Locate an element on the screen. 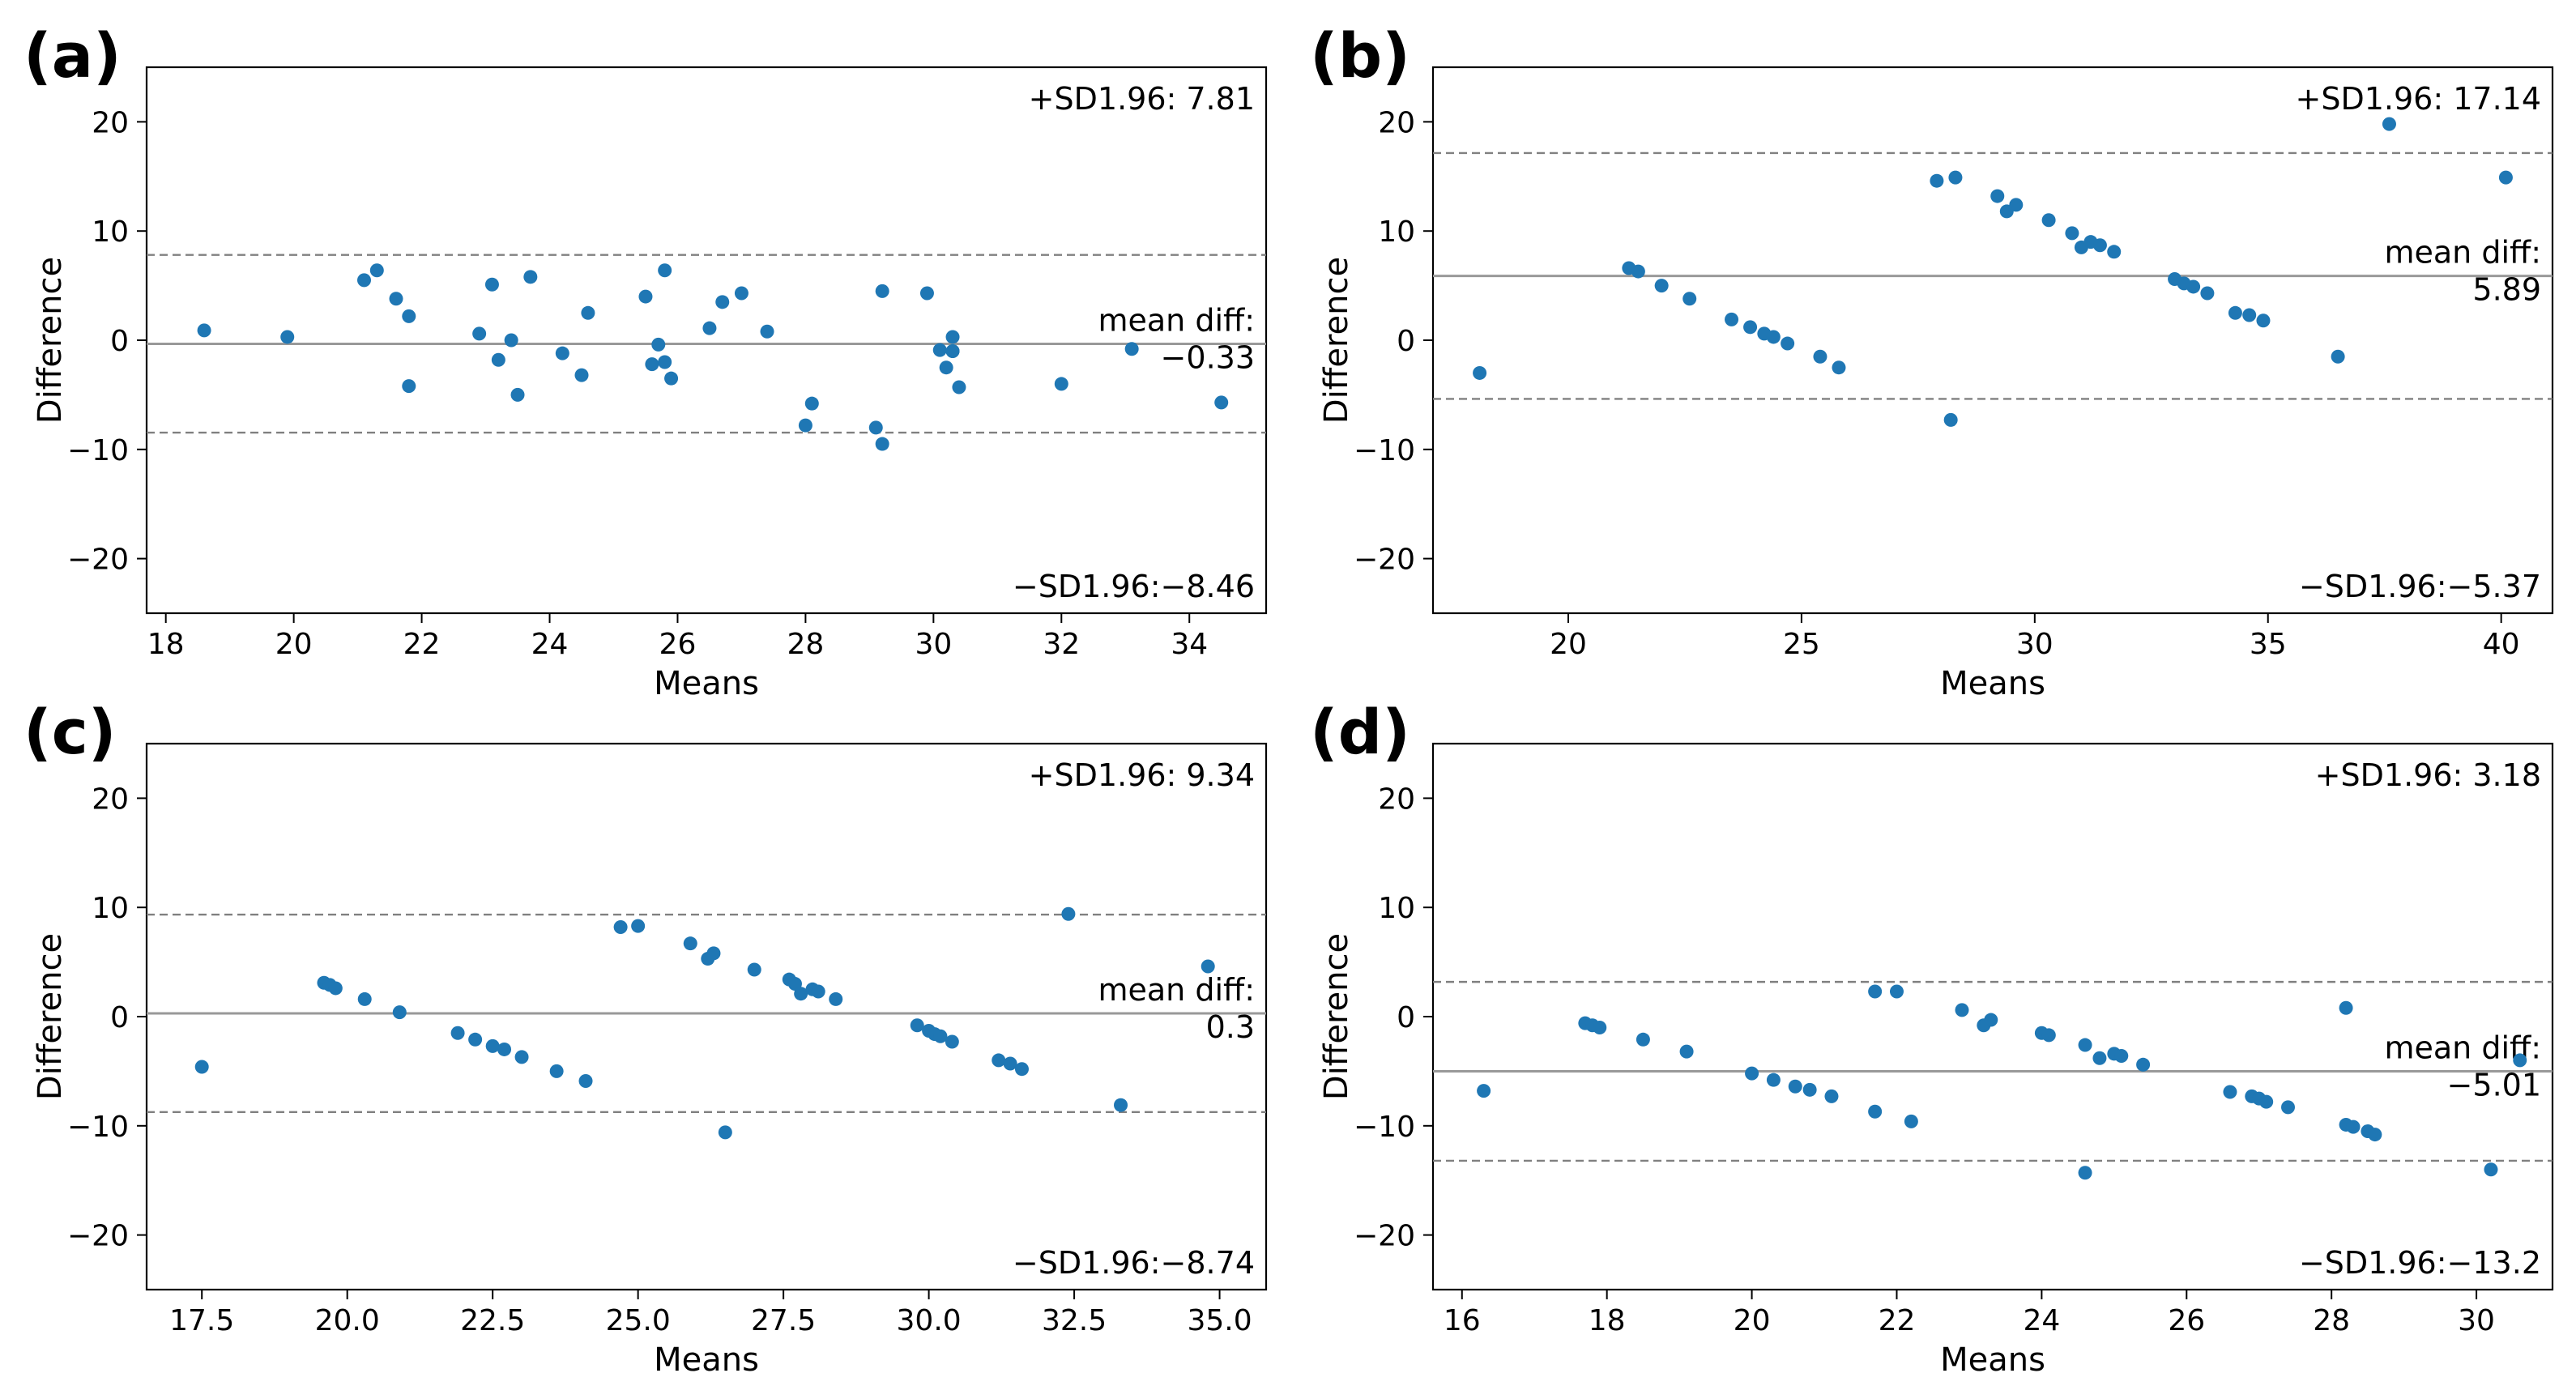 This screenshot has width=2576, height=1386. x-tick-label: 25.0 is located at coordinates (639, 1320).